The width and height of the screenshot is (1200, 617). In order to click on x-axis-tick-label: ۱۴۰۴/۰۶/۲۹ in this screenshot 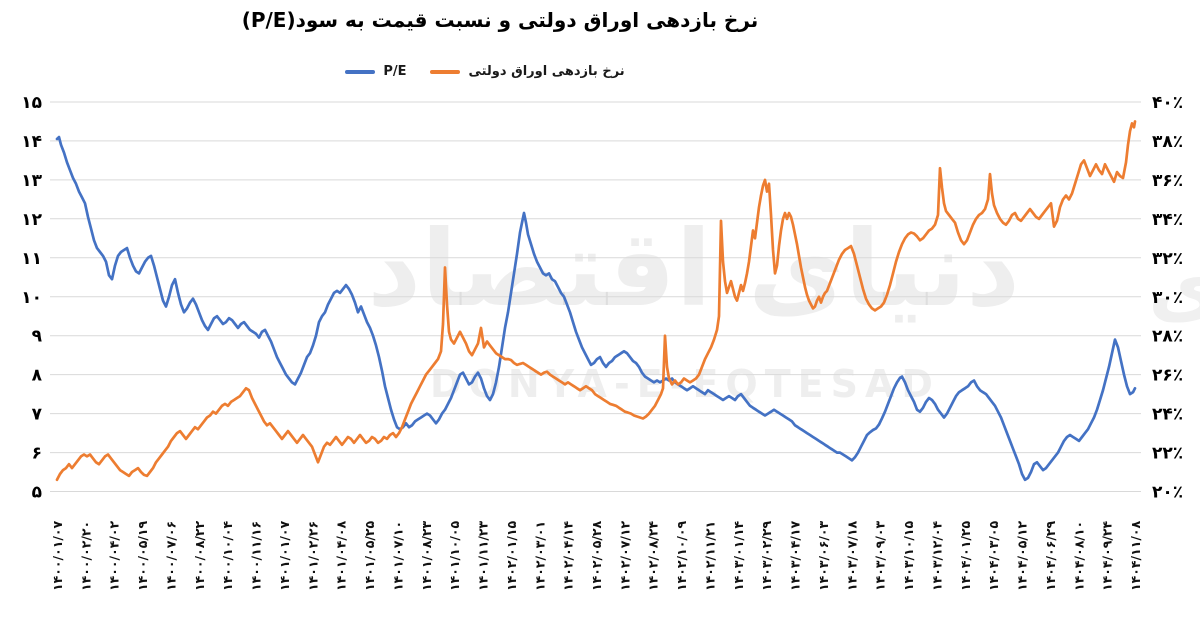, I will do `click(1050, 555)`.